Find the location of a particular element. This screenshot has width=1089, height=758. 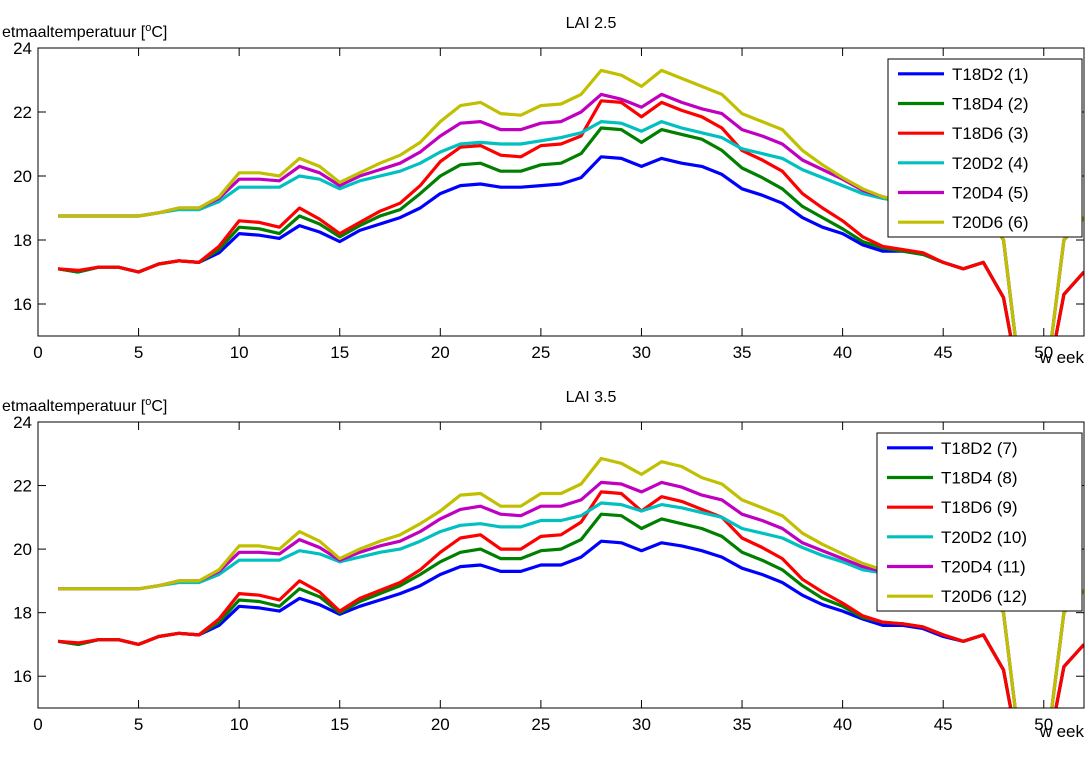

legend-label-2: T18D4 (8) is located at coordinates (979, 478).